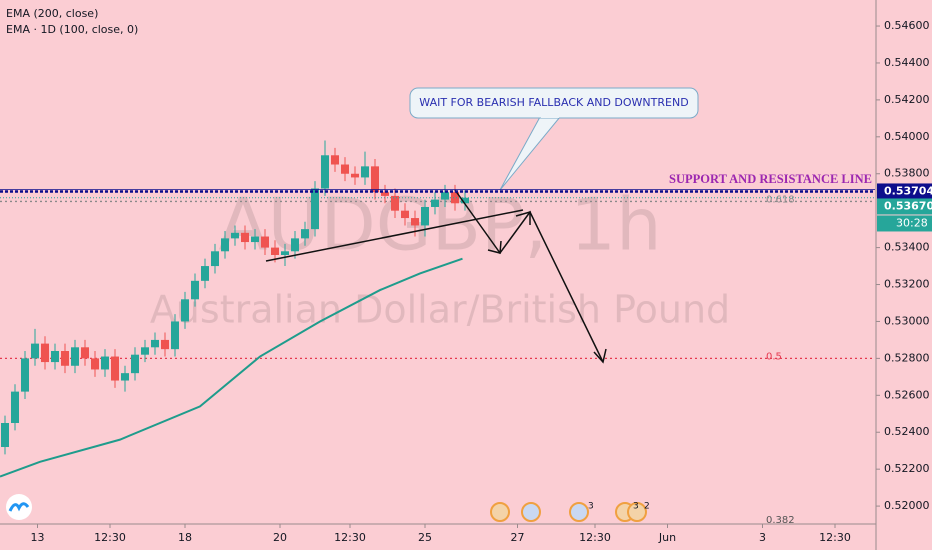 Image resolution: width=932 pixels, height=550 pixels. What do you see at coordinates (72, 29) in the screenshot?
I see `indicator-legend: EMA · 1D (100, close, 0)` at bounding box center [72, 29].